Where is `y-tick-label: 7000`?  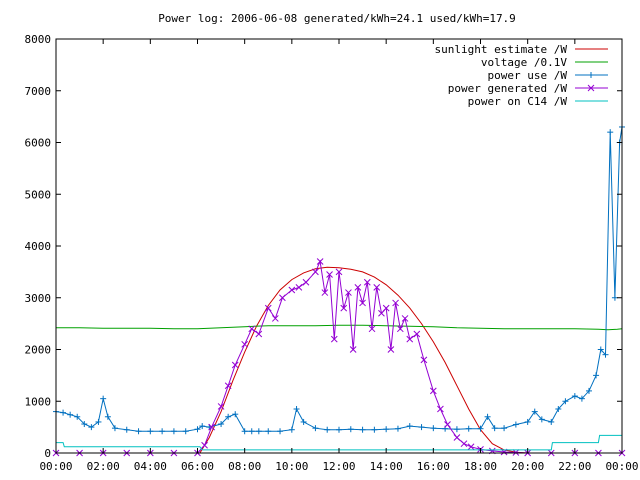 y-tick-label: 7000 is located at coordinates (38, 91).